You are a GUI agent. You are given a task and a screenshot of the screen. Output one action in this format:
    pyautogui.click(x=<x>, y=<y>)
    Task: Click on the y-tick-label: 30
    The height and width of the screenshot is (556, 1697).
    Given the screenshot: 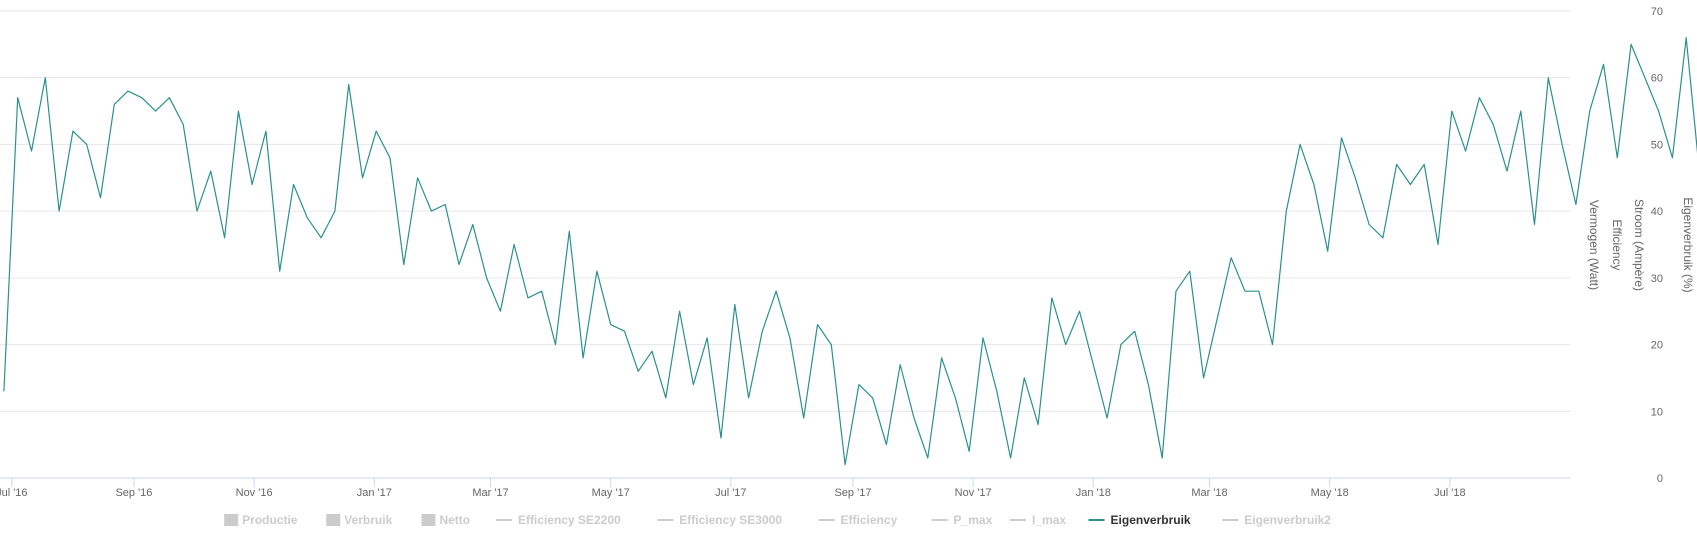 What is the action you would take?
    pyautogui.click(x=1657, y=279)
    